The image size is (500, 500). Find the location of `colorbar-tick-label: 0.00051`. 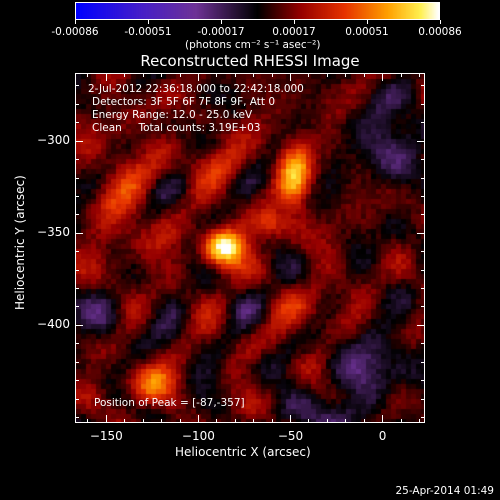

colorbar-tick-label: 0.00051 is located at coordinates (367, 32).